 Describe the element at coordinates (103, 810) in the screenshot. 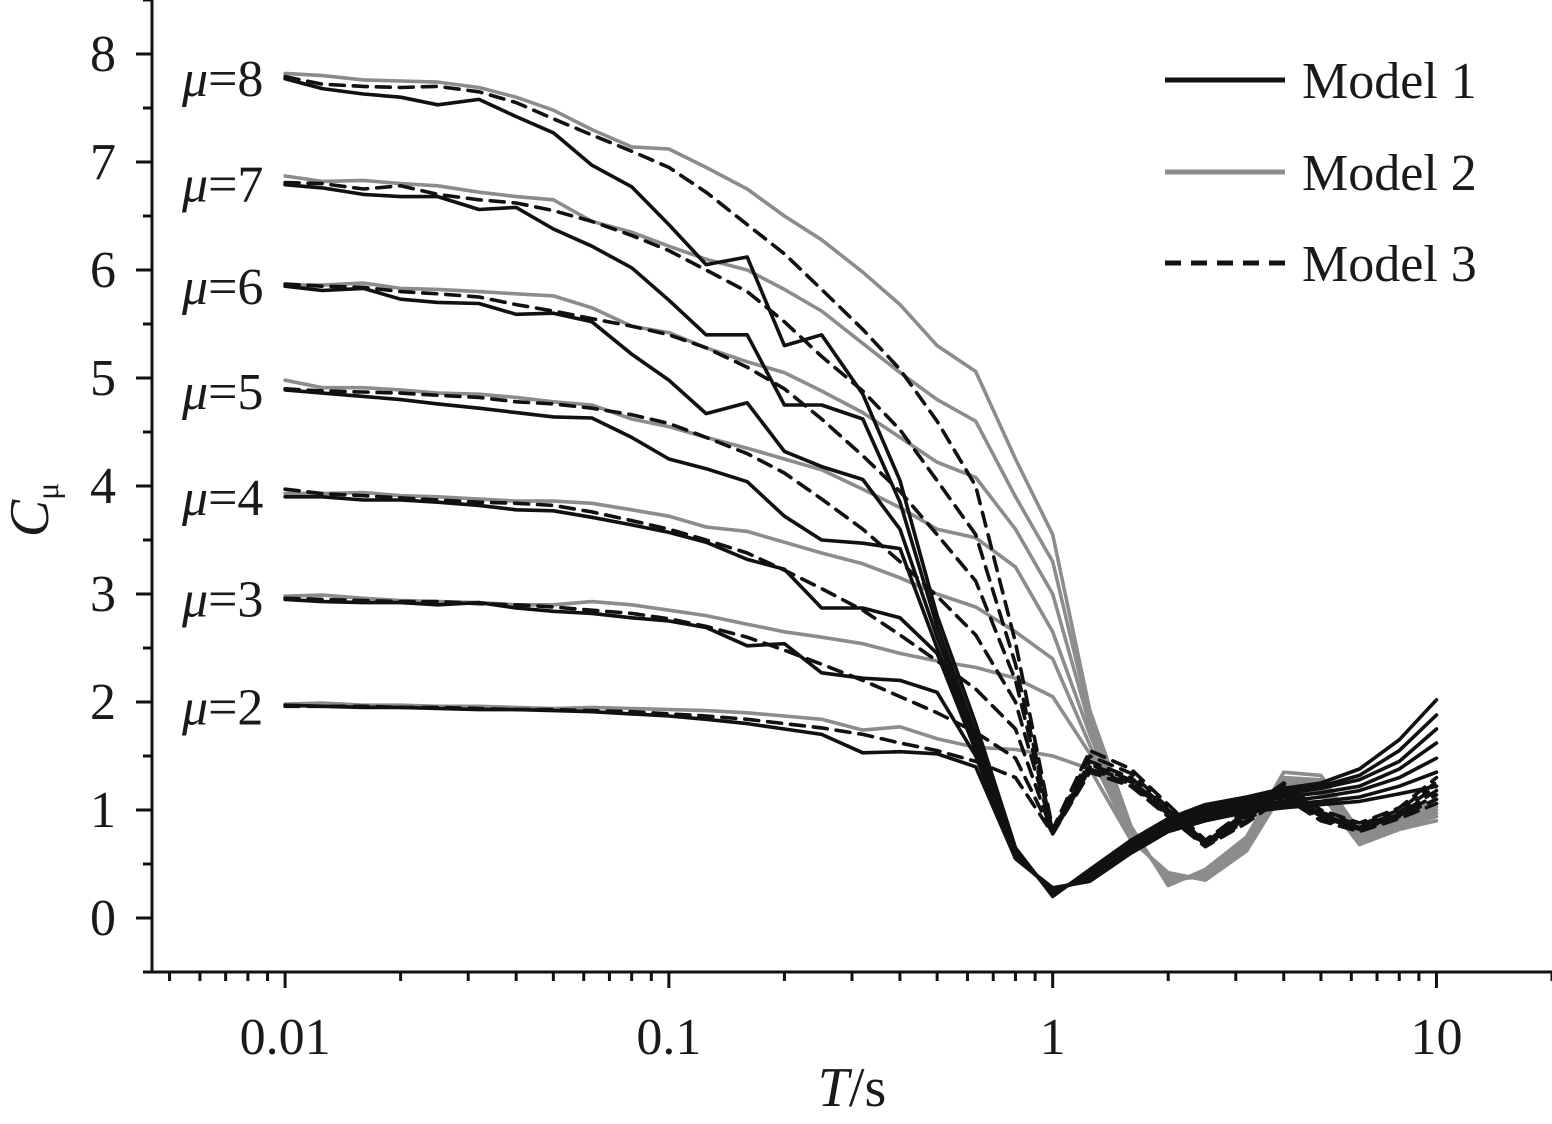

I see `y-tick-label: 1` at that location.